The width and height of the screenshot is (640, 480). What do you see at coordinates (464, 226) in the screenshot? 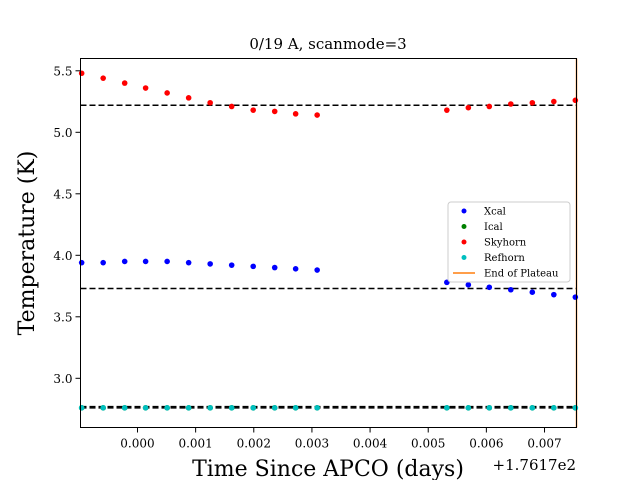
I see `legend-marker-ical` at bounding box center [464, 226].